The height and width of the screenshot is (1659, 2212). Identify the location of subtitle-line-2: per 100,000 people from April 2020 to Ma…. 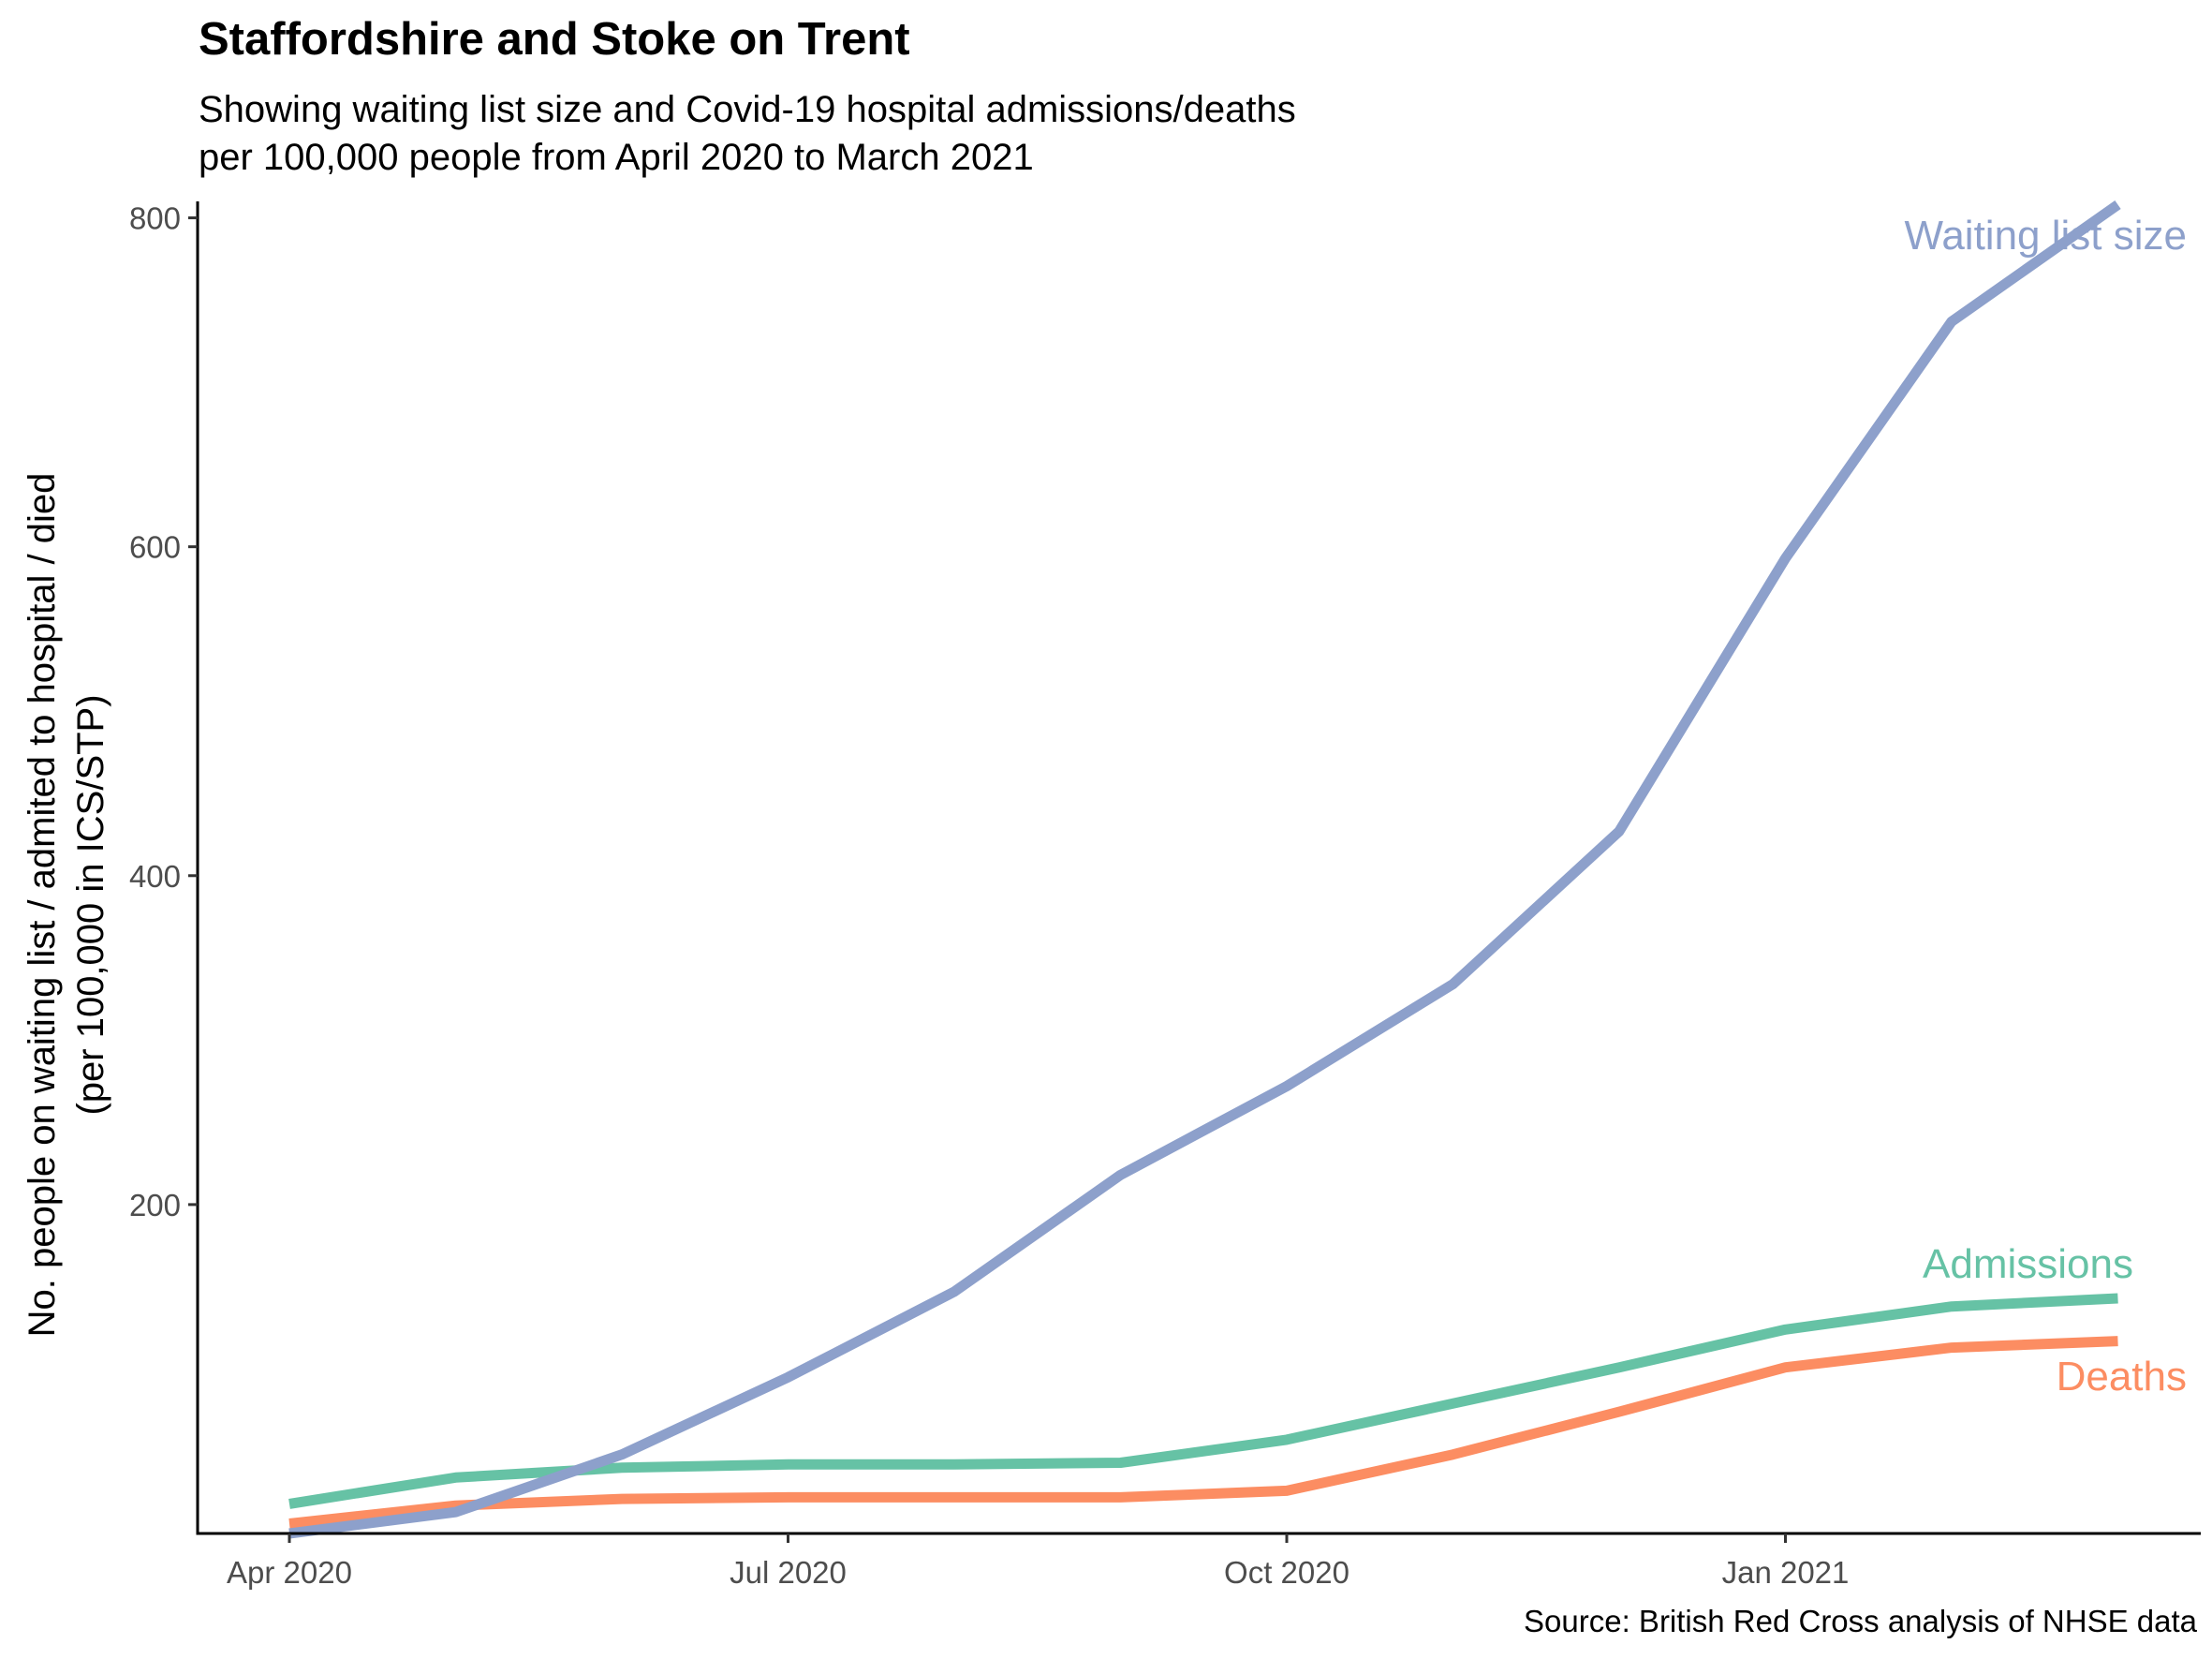
(616, 158).